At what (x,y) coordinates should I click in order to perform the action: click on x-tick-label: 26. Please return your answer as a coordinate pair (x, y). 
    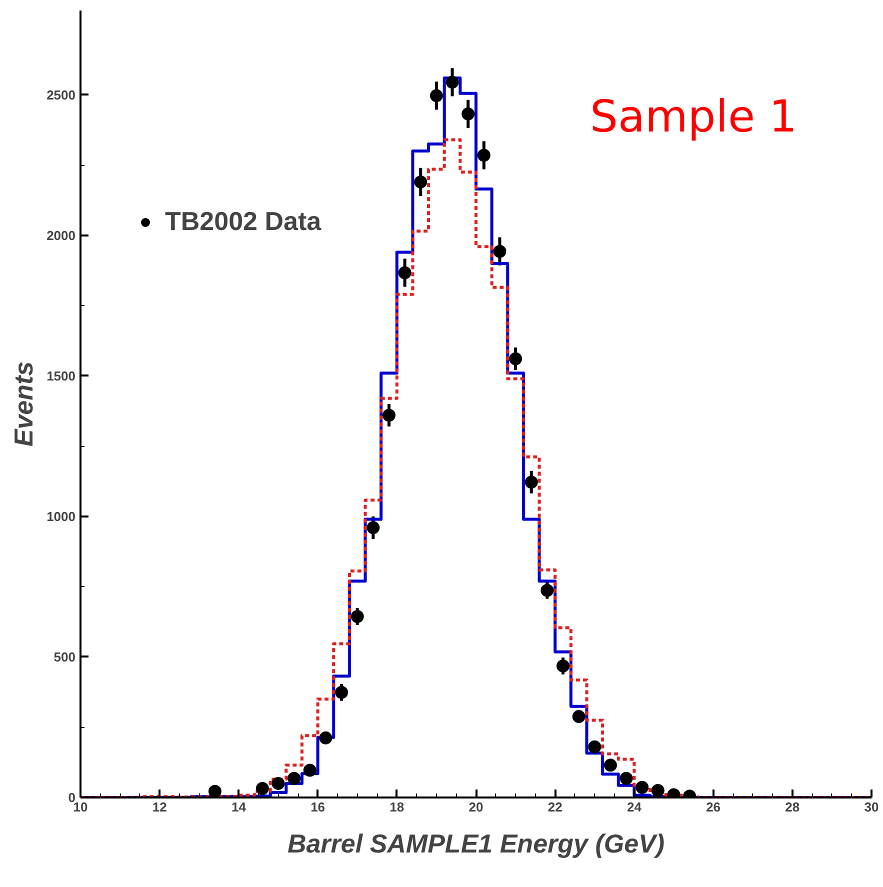
    Looking at the image, I should click on (713, 807).